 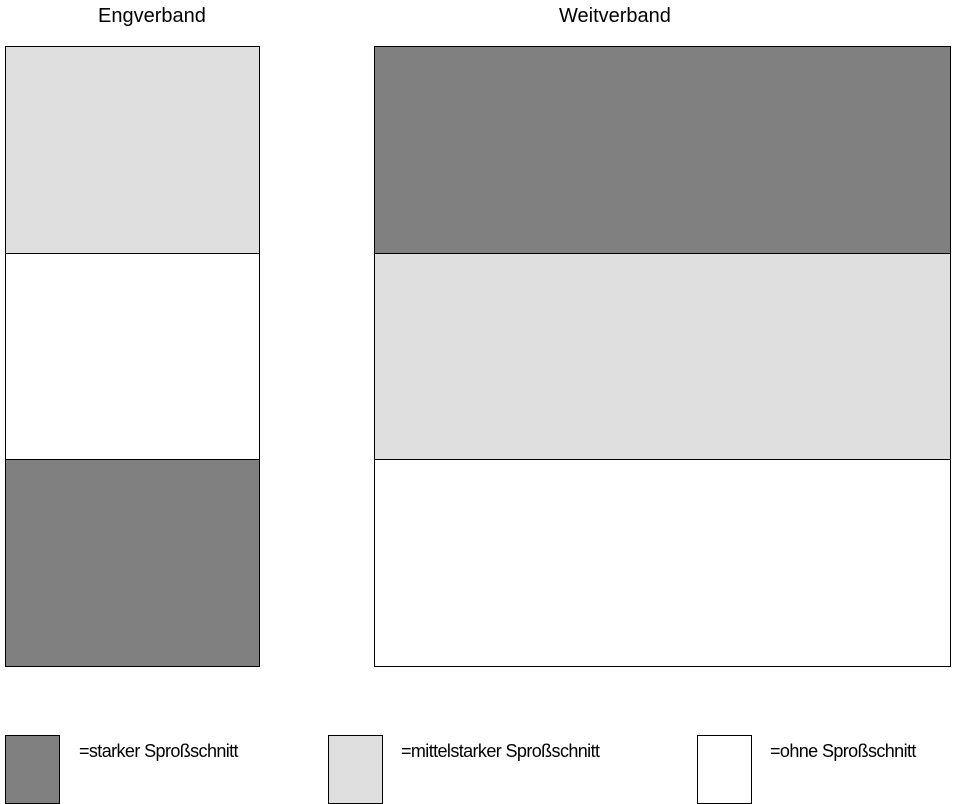 What do you see at coordinates (32, 769) in the screenshot?
I see `legend-swatch-starker` at bounding box center [32, 769].